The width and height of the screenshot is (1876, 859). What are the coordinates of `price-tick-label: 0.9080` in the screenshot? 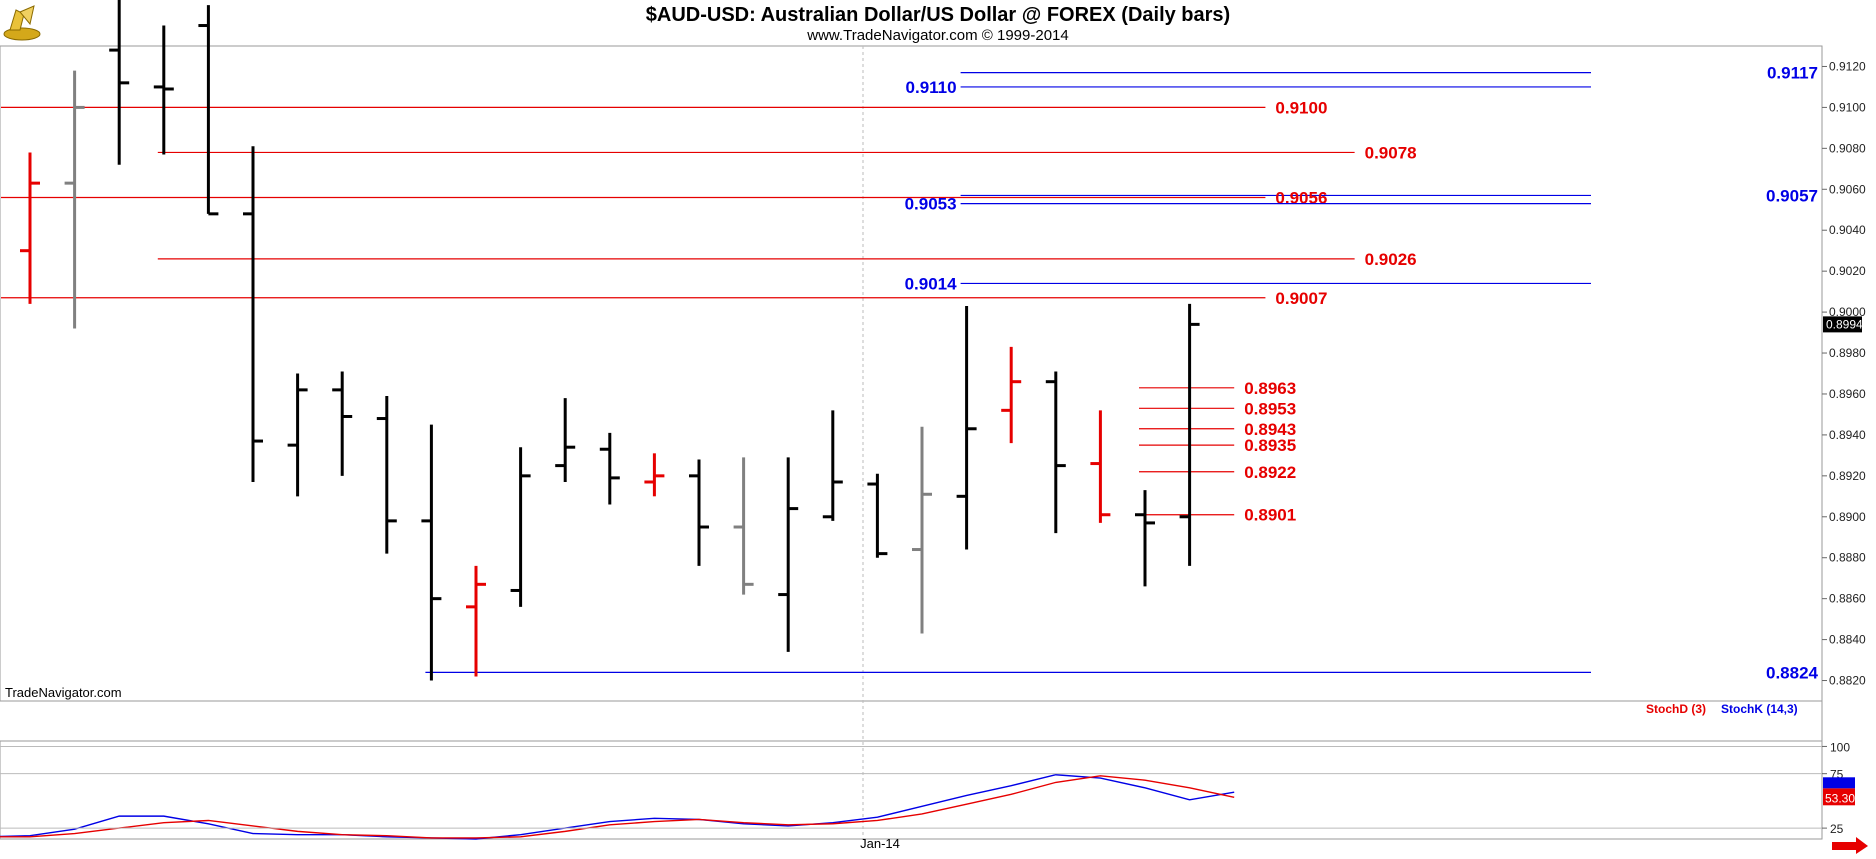 It's located at (1847, 148).